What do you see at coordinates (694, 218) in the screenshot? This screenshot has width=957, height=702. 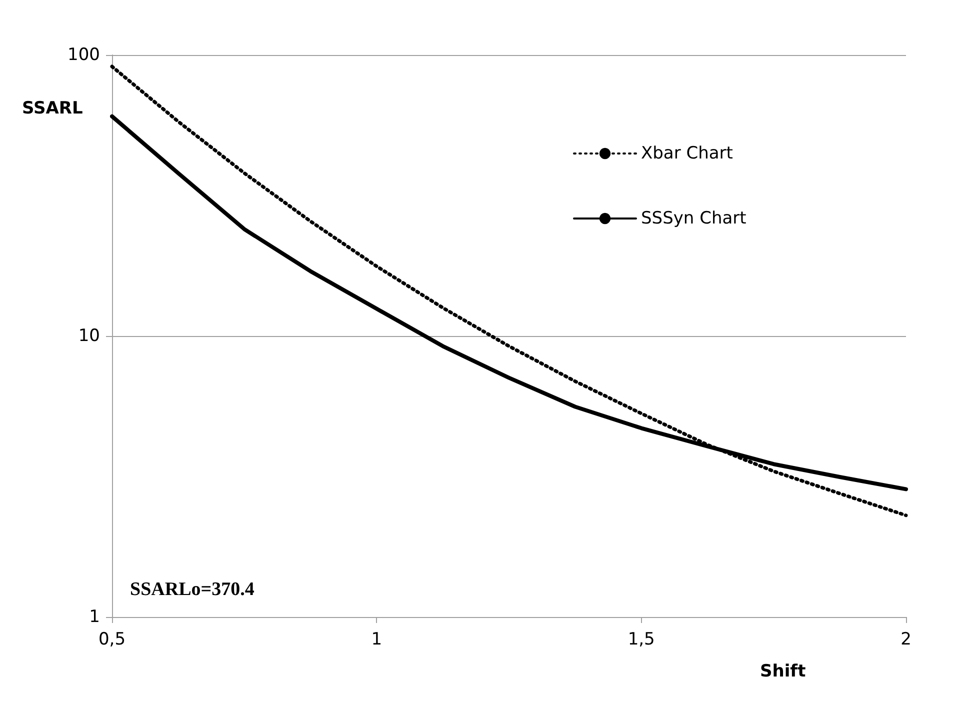 I see `legend-label: SSSyn Chart` at bounding box center [694, 218].